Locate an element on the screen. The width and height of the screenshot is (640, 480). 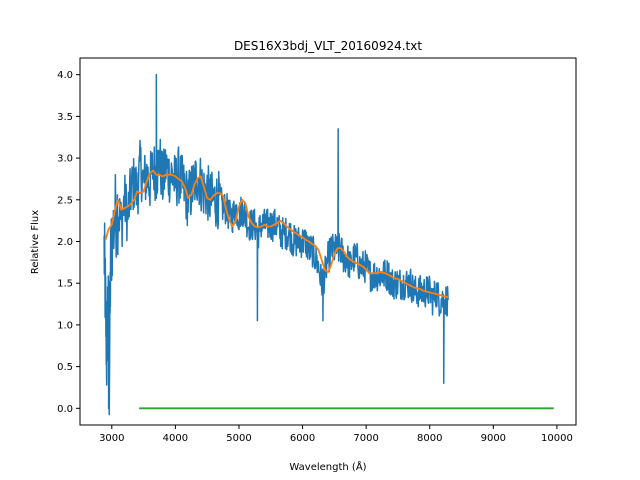
y-tick-label: 0.5 is located at coordinates (65, 367).